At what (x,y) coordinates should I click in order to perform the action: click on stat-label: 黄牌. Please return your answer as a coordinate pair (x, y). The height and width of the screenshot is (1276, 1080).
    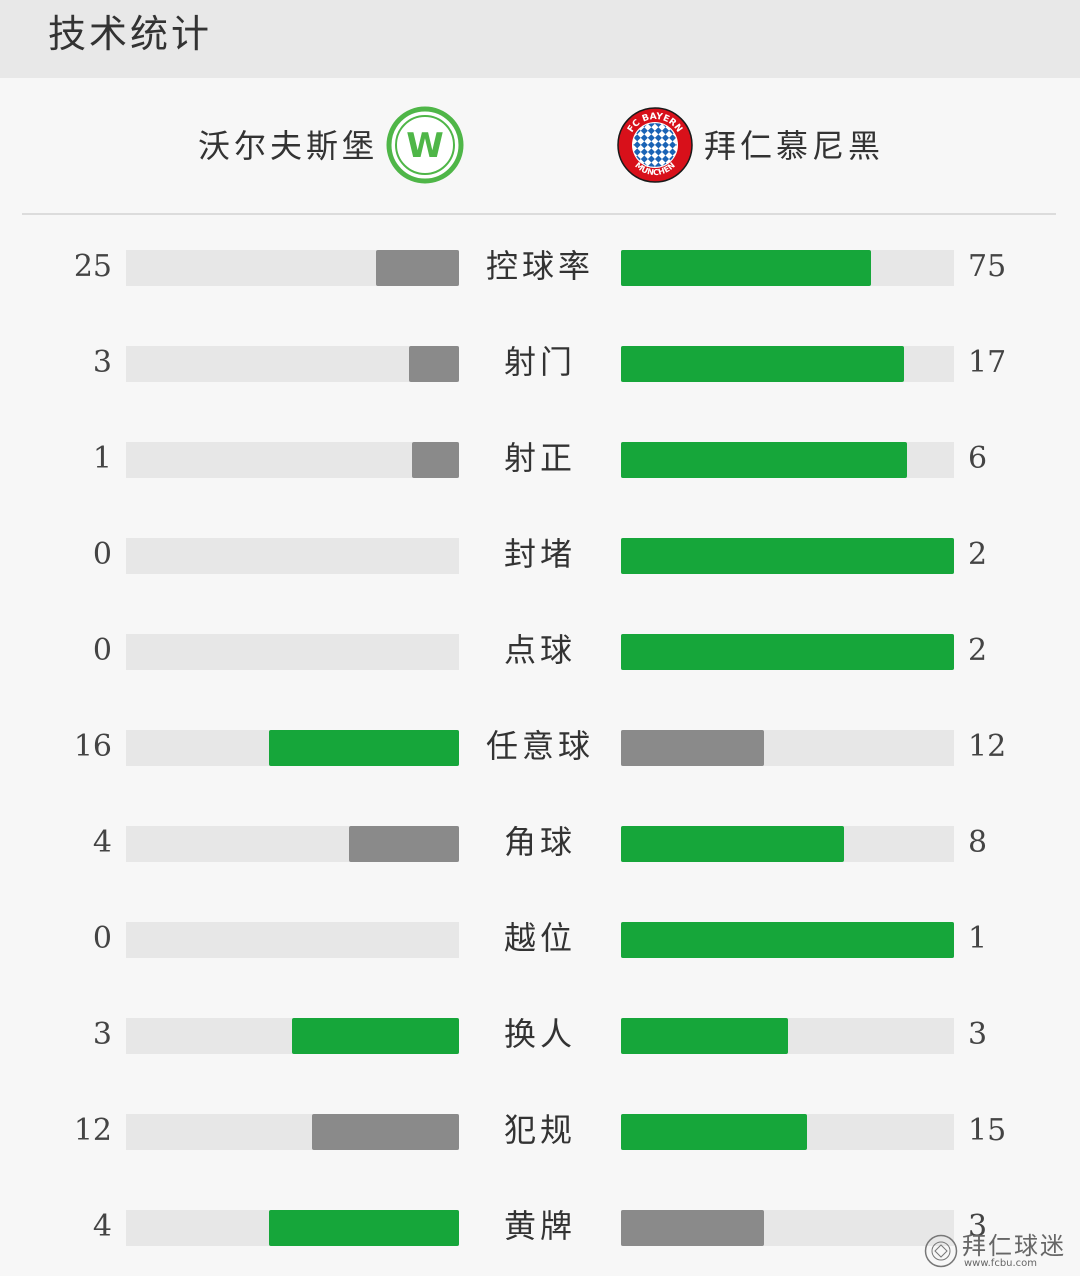
    Looking at the image, I should click on (540, 1226).